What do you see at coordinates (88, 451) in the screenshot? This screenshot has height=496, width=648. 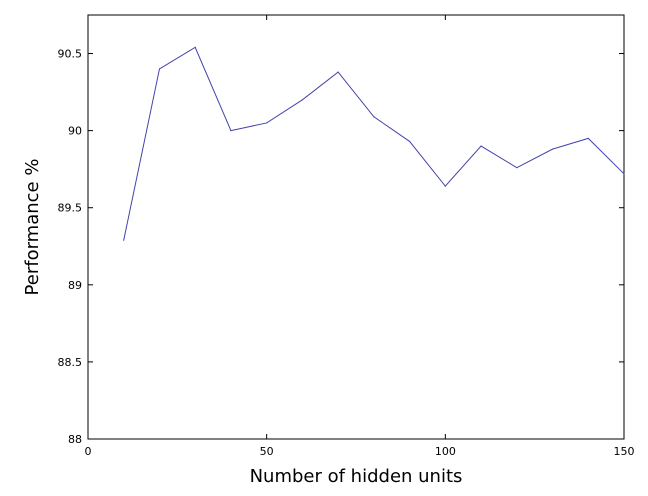 I see `x-tick-label: 0` at bounding box center [88, 451].